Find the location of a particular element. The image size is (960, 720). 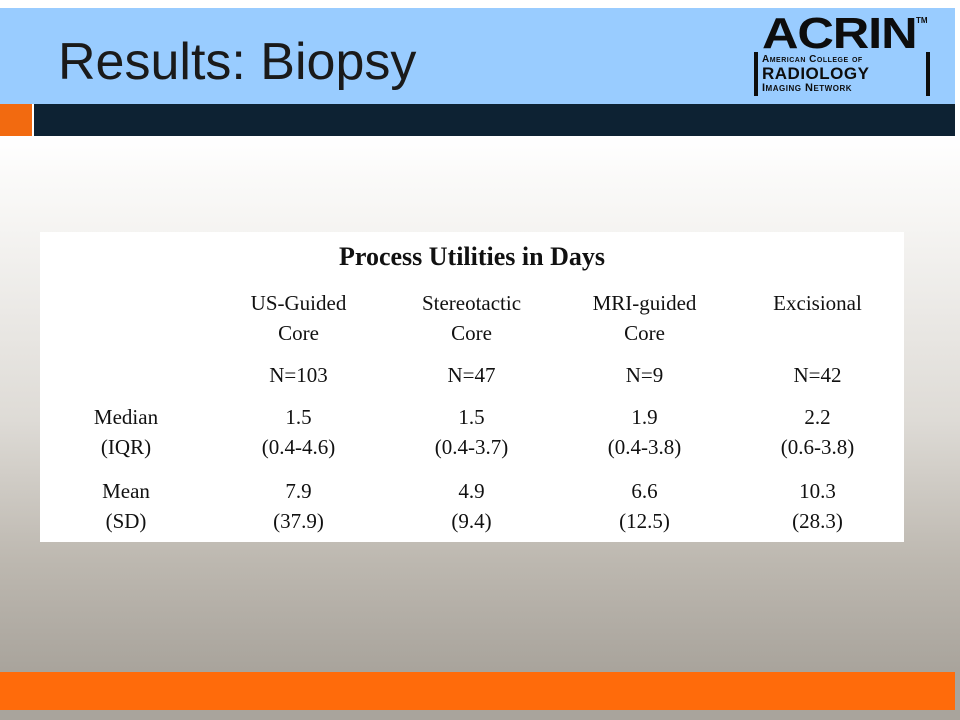

cell-range: (0.6-3.8) is located at coordinates (817, 447).